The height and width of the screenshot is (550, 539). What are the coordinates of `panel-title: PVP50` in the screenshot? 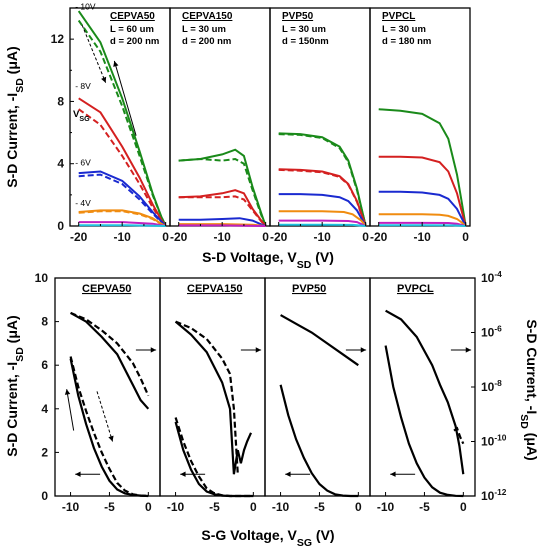 It's located at (309, 289).